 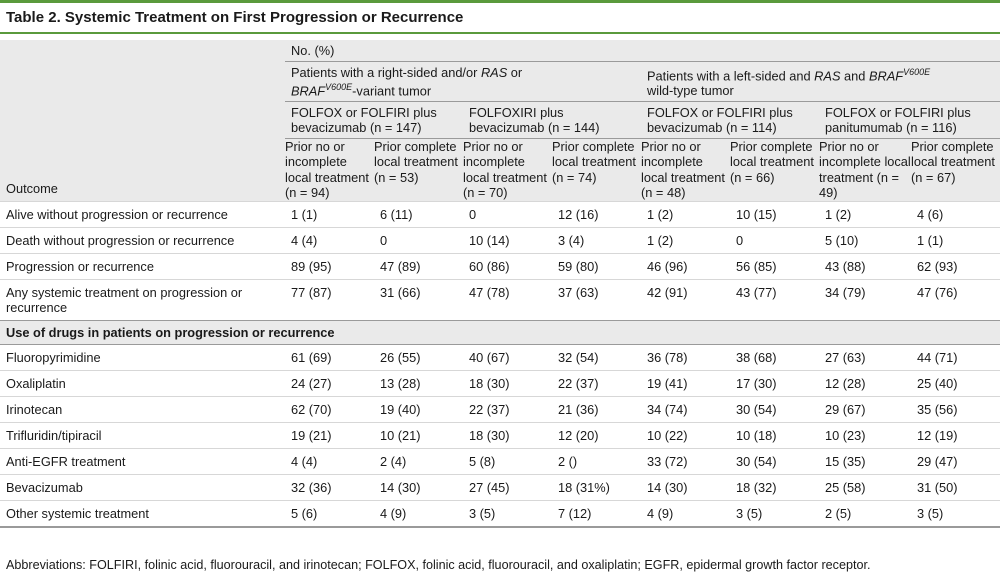 What do you see at coordinates (418, 299) in the screenshot?
I see `table-cell: 31 (66)` at bounding box center [418, 299].